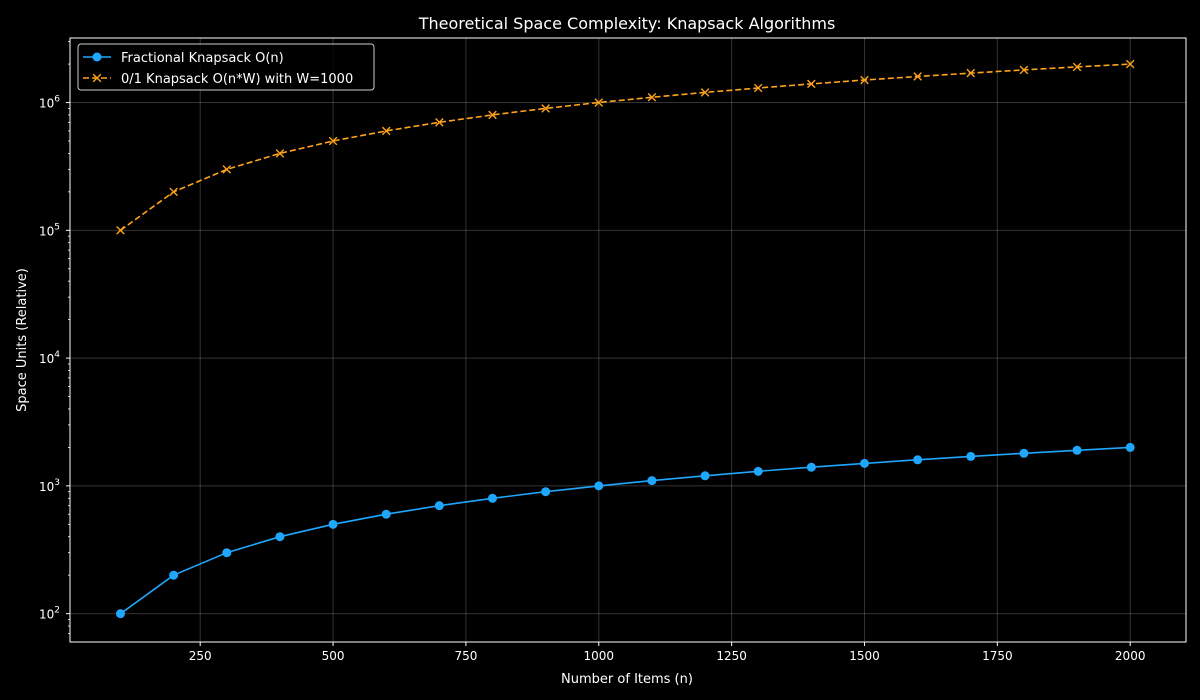 The image size is (1200, 700). I want to click on y-tick-label: 10⁵, so click(49, 230).